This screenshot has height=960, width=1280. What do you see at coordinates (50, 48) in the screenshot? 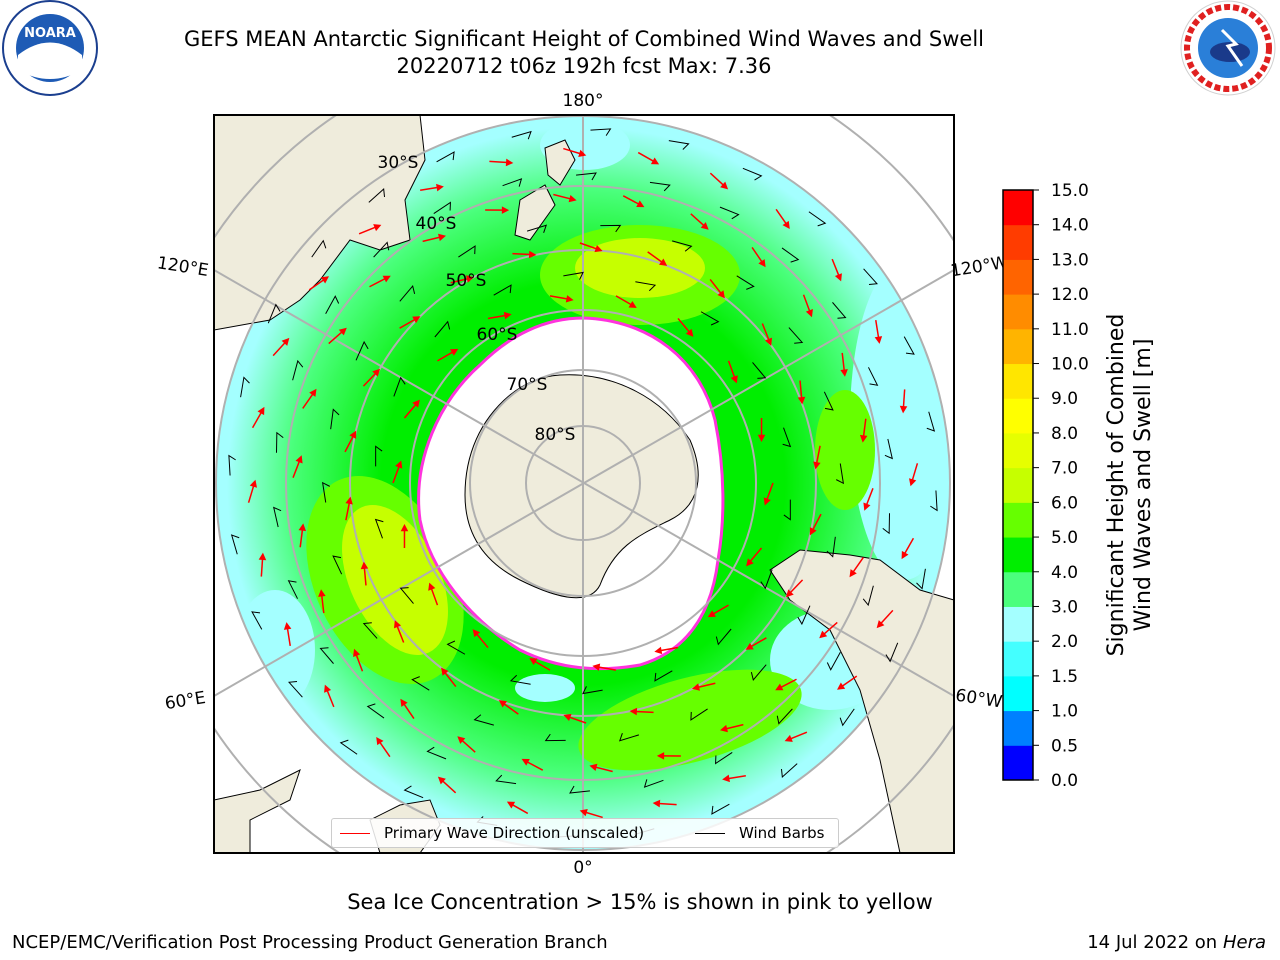
I see `noaa-logo: NOARA` at bounding box center [50, 48].